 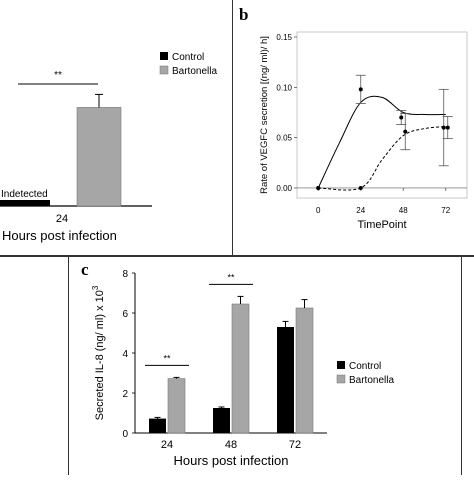 I want to click on y-tick-label: 8, so click(x=125, y=274).